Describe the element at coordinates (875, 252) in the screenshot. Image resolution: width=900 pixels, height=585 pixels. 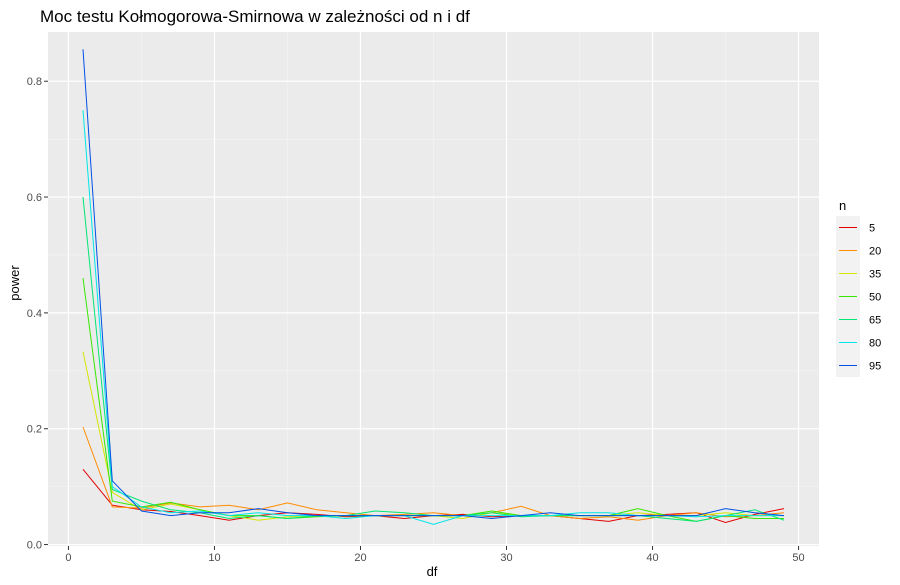
I see `legend-label: 20` at that location.